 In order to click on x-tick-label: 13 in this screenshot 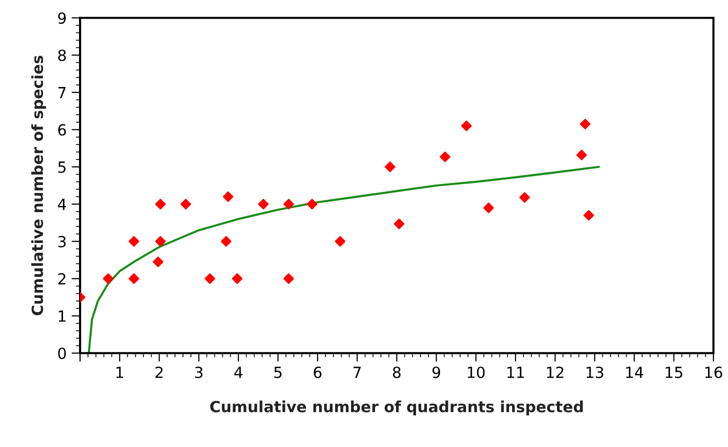, I will do `click(595, 372)`.